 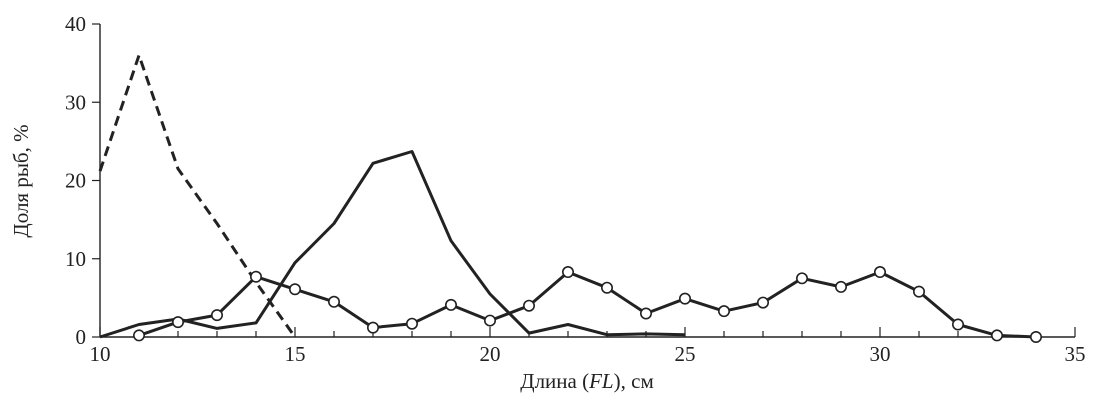 I want to click on x-axis-title-italic: FL, so click(x=601, y=381).